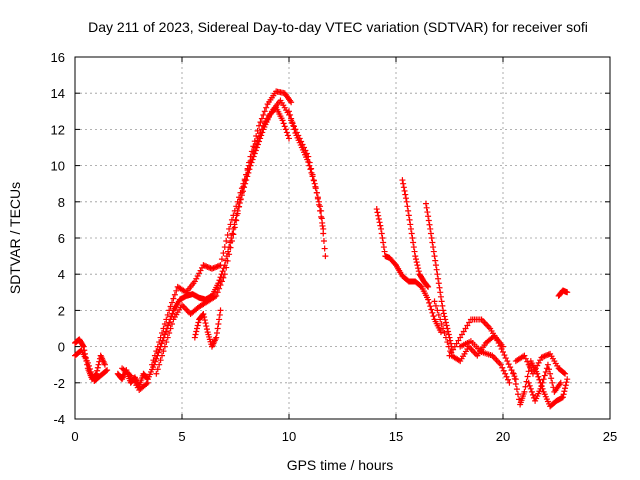 Image resolution: width=640 pixels, height=480 pixels. I want to click on y-tick-label: 14, so click(58, 93).